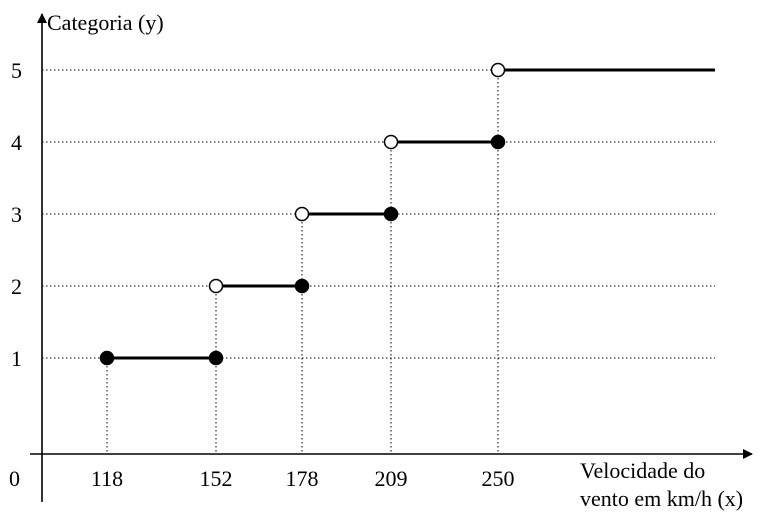 This screenshot has width=779, height=515. What do you see at coordinates (216, 286) in the screenshot?
I see `open-point-2-start` at bounding box center [216, 286].